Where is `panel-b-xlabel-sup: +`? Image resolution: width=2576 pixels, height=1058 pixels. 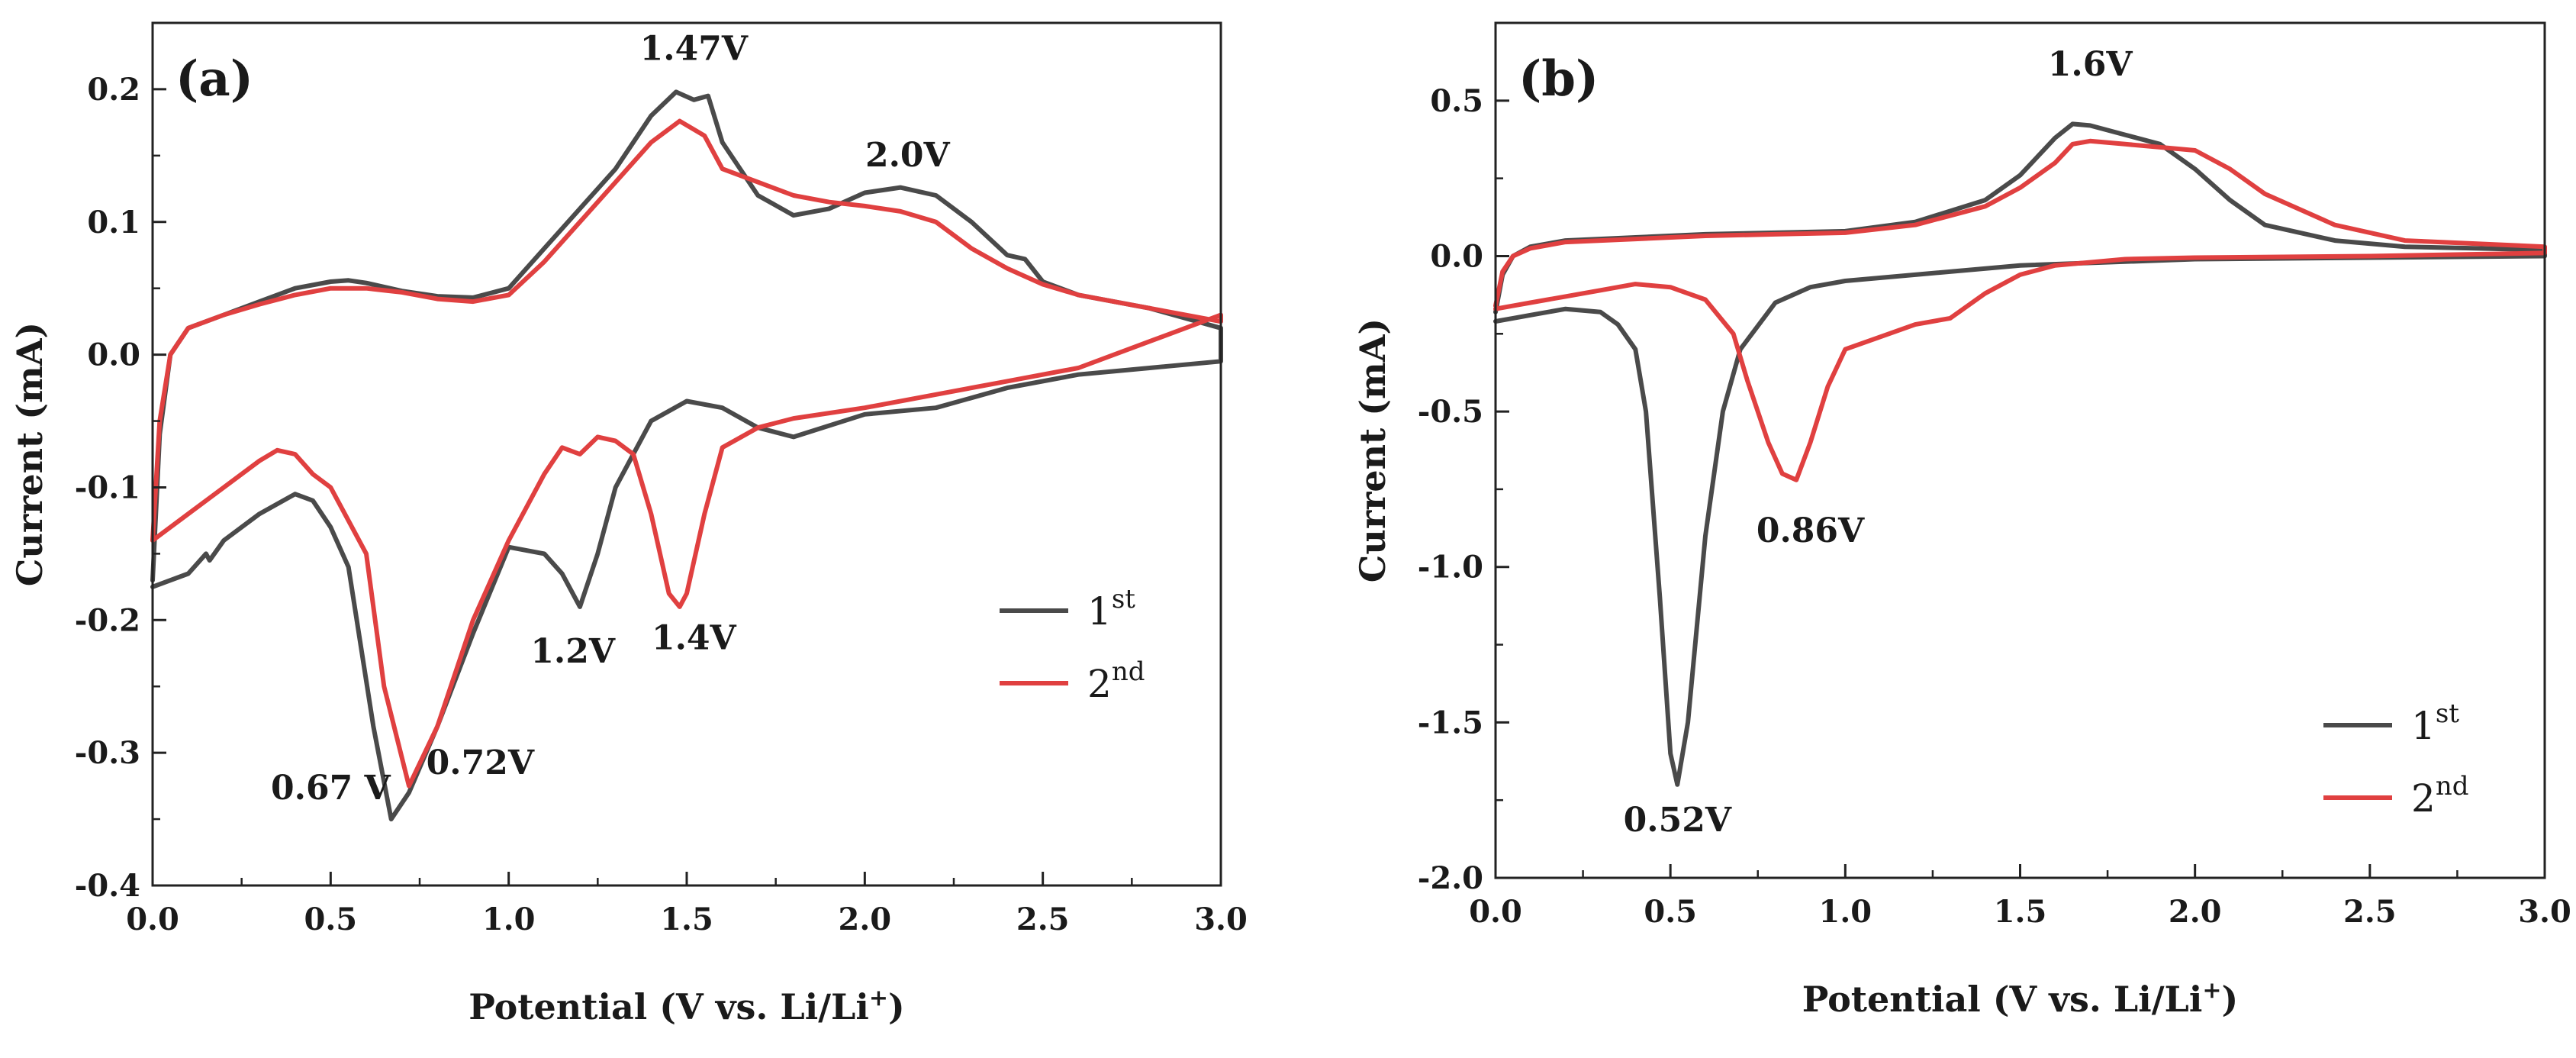 panel-b-xlabel-sup: + is located at coordinates (2211, 991).